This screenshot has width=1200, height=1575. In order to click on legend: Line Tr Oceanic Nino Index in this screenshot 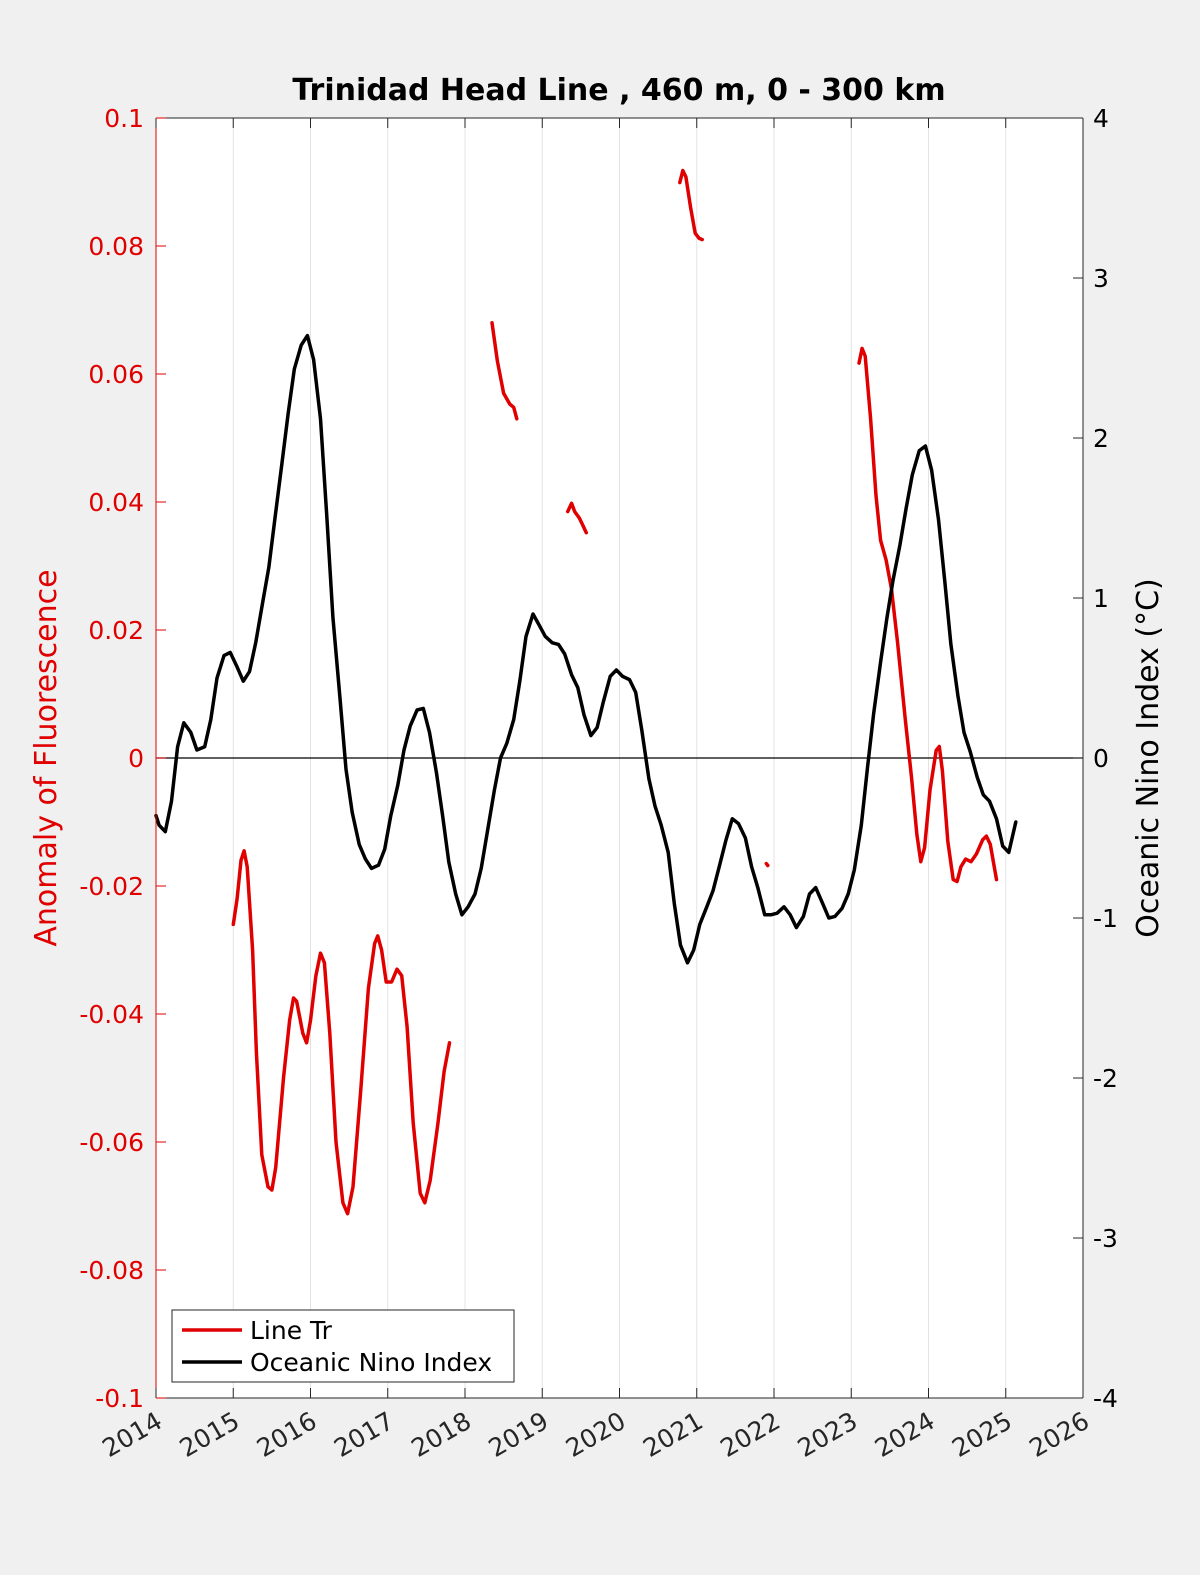, I will do `click(343, 1346)`.